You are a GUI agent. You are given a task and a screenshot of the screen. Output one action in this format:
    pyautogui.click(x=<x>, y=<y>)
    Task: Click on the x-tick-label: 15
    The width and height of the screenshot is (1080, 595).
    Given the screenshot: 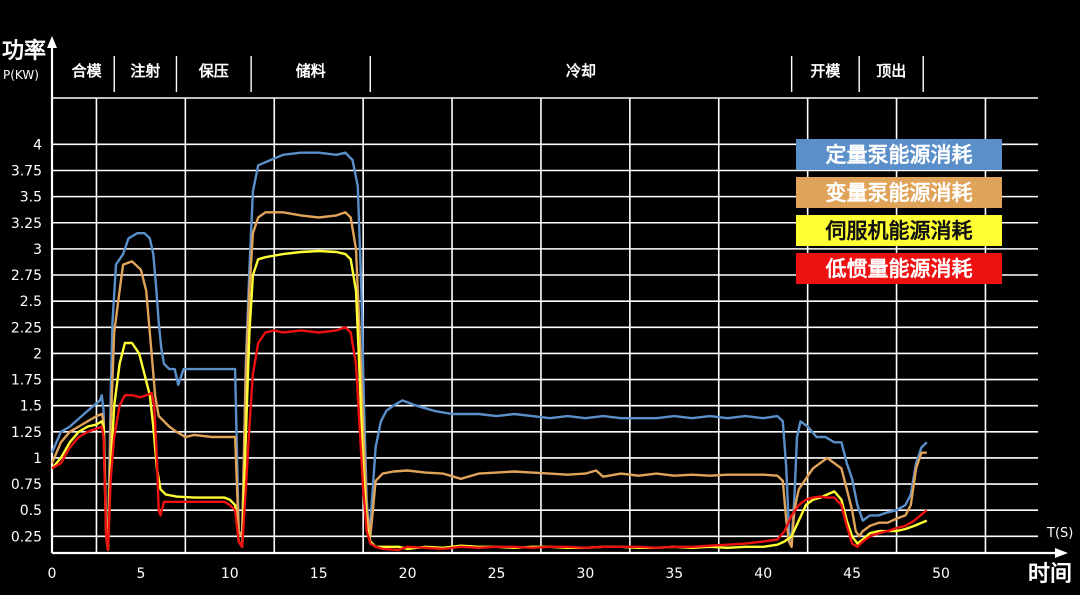 What is the action you would take?
    pyautogui.click(x=319, y=574)
    